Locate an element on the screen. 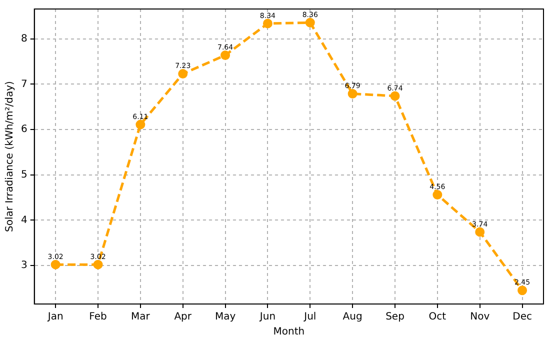 Image resolution: width=550 pixels, height=340 pixels. x-tick-label: Nov is located at coordinates (480, 317).